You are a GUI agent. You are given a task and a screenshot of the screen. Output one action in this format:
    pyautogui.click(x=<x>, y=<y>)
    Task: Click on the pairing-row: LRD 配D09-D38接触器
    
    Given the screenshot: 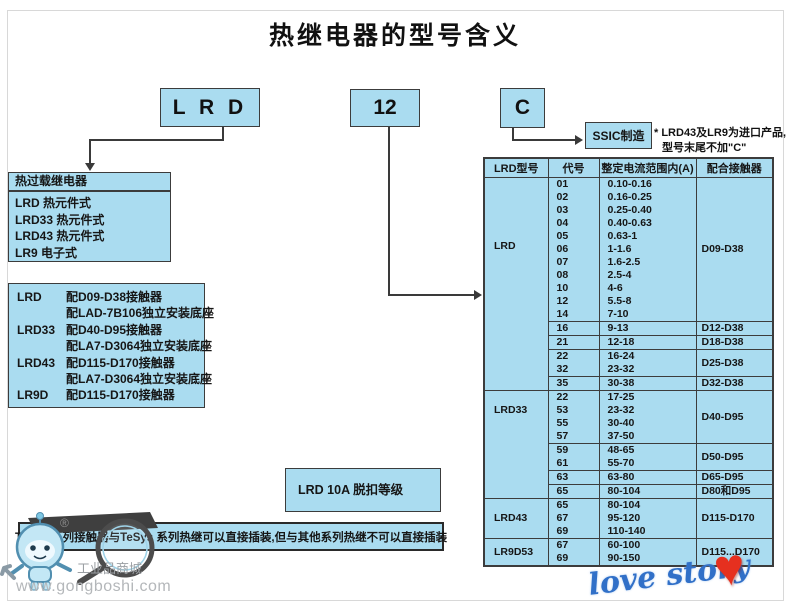 What is the action you would take?
    pyautogui.click(x=110, y=297)
    